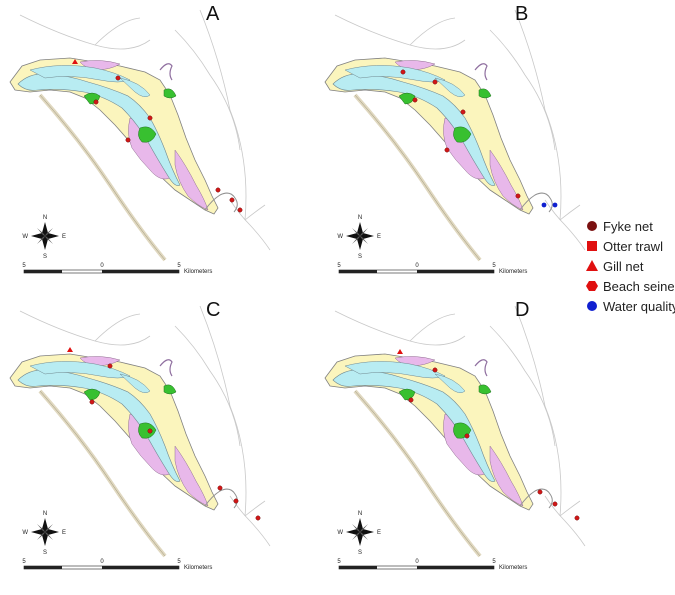  What do you see at coordinates (628, 226) in the screenshot?
I see `legend-label: Fyke net` at bounding box center [628, 226].